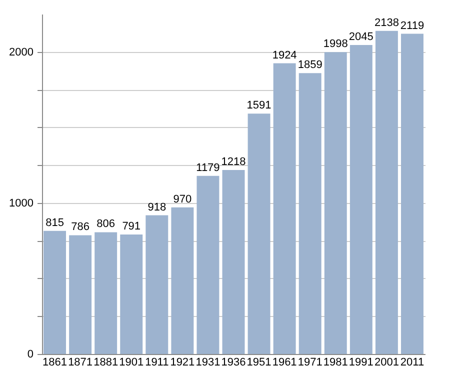 The height and width of the screenshot is (373, 455). Describe the element at coordinates (55, 222) in the screenshot. I see `data-label: 815` at that location.